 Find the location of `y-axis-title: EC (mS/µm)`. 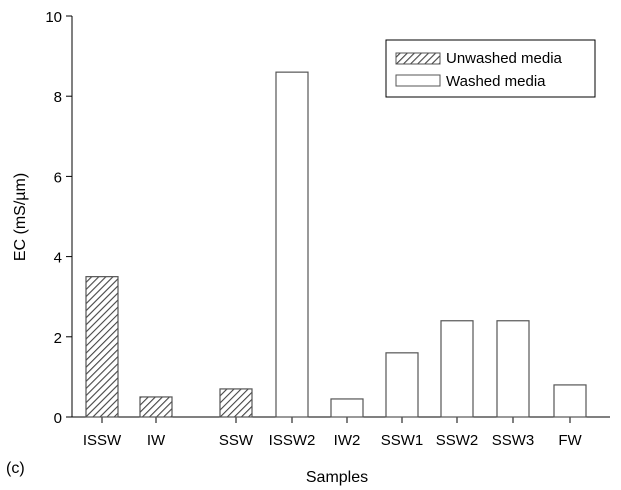

y-axis-title: EC (mS/µm) is located at coordinates (20, 217).